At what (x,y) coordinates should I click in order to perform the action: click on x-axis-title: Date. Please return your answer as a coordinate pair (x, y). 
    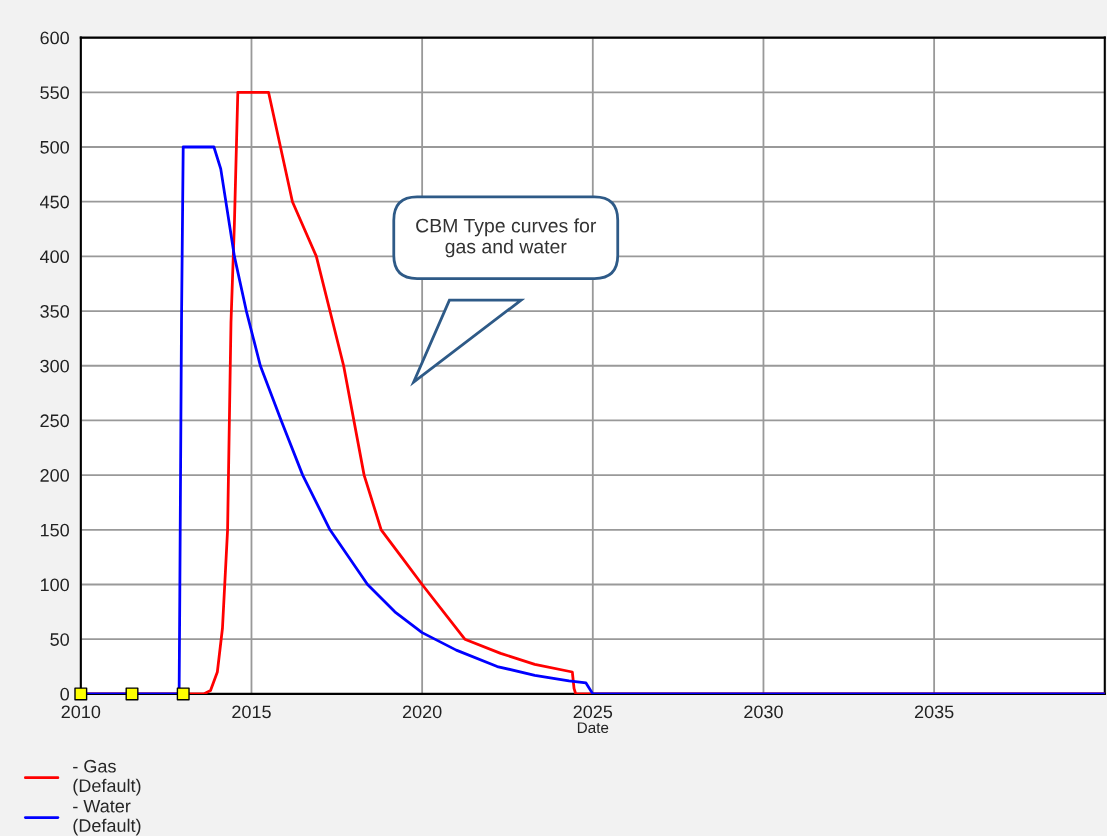
    Looking at the image, I should click on (593, 728).